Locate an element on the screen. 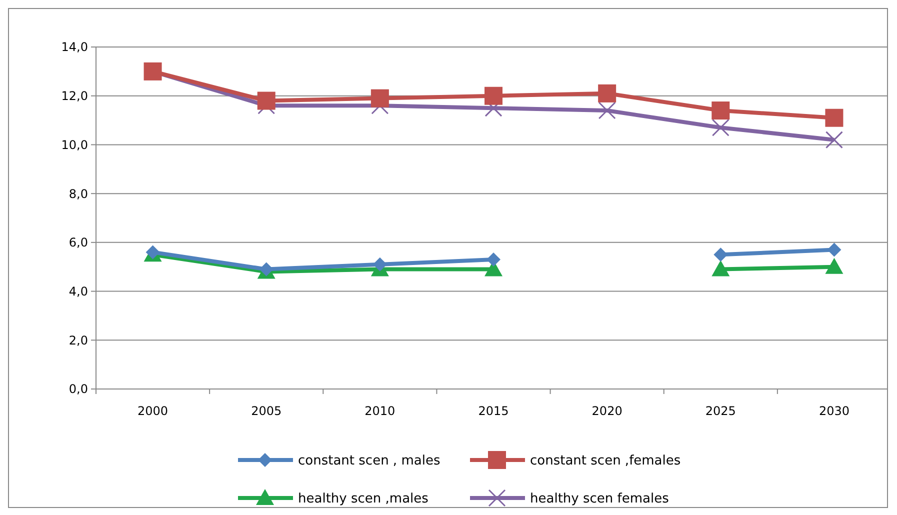 The height and width of the screenshot is (515, 897). y-tick-label: 12,0 is located at coordinates (74, 96).